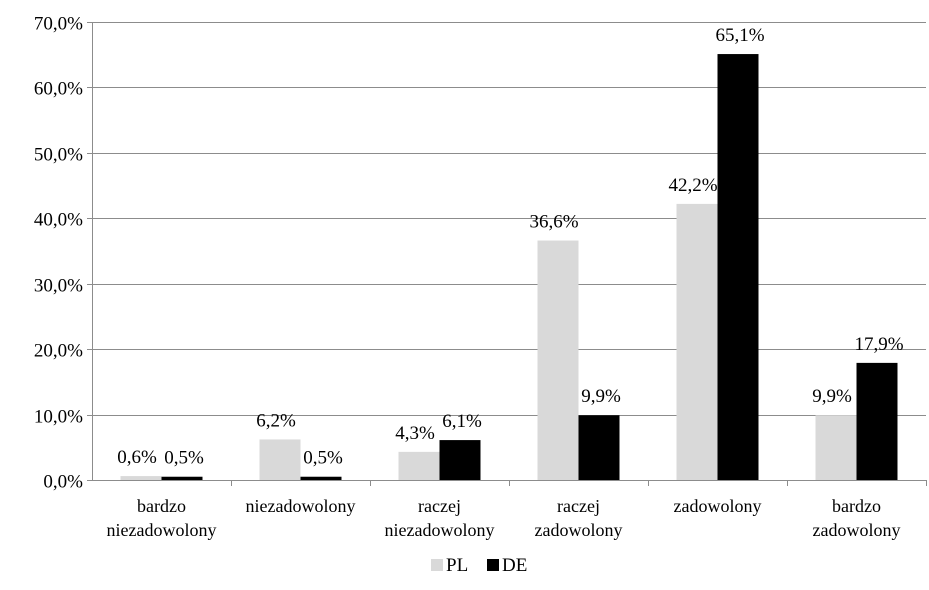 This screenshot has height=590, width=929. I want to click on data-label-de: 9,9%, so click(601, 396).